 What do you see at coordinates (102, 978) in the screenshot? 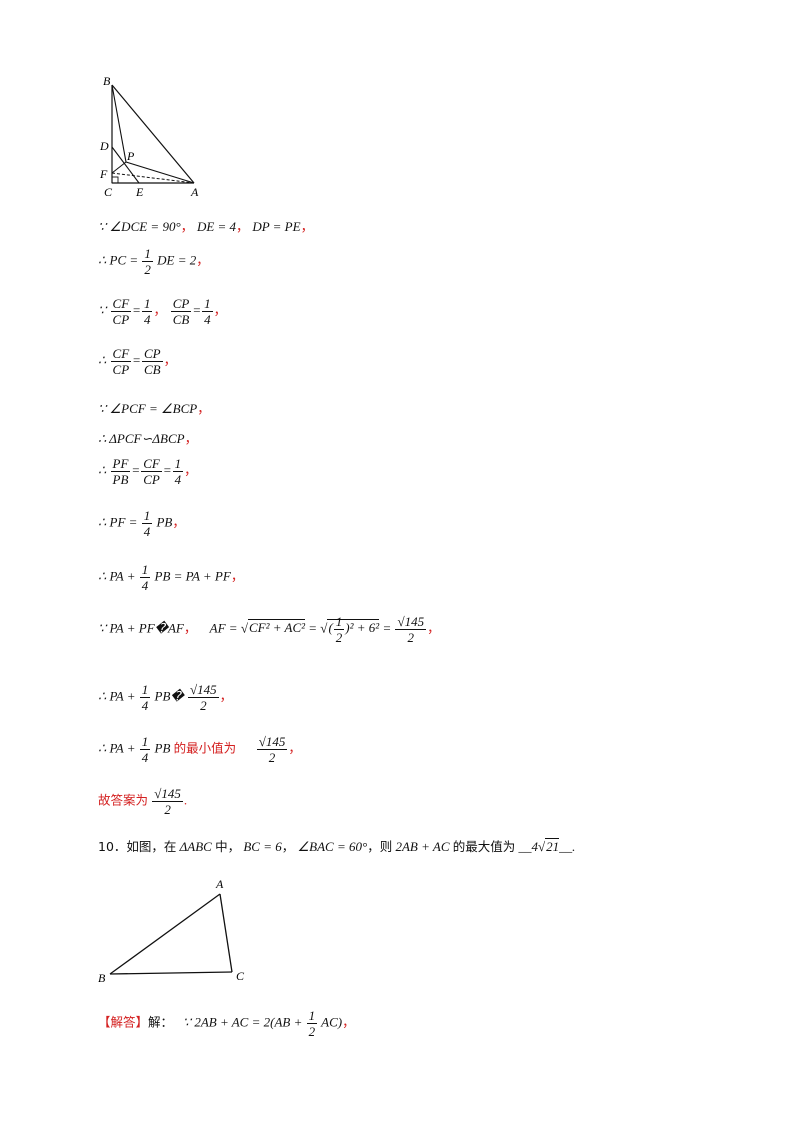
I see `label-b: B` at bounding box center [102, 978].